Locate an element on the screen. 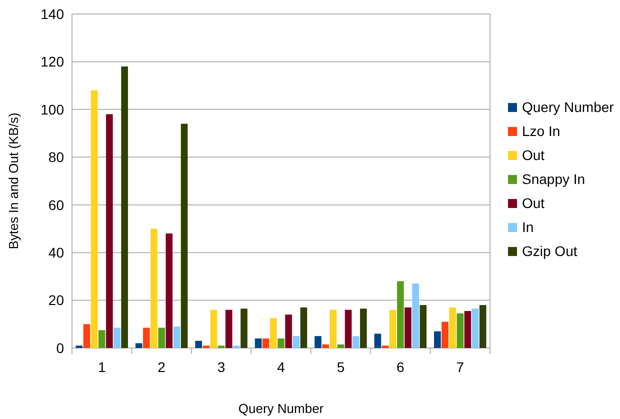 This screenshot has height=419, width=620. y-tick-label: 40 is located at coordinates (56, 252).